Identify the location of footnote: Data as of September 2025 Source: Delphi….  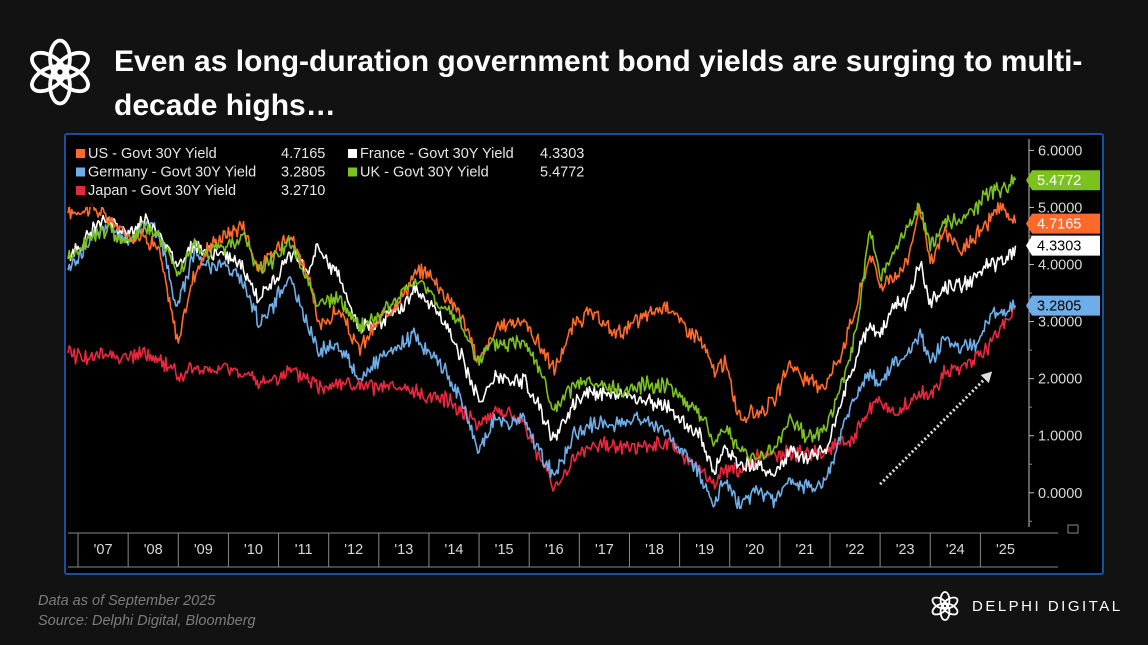
(147, 611).